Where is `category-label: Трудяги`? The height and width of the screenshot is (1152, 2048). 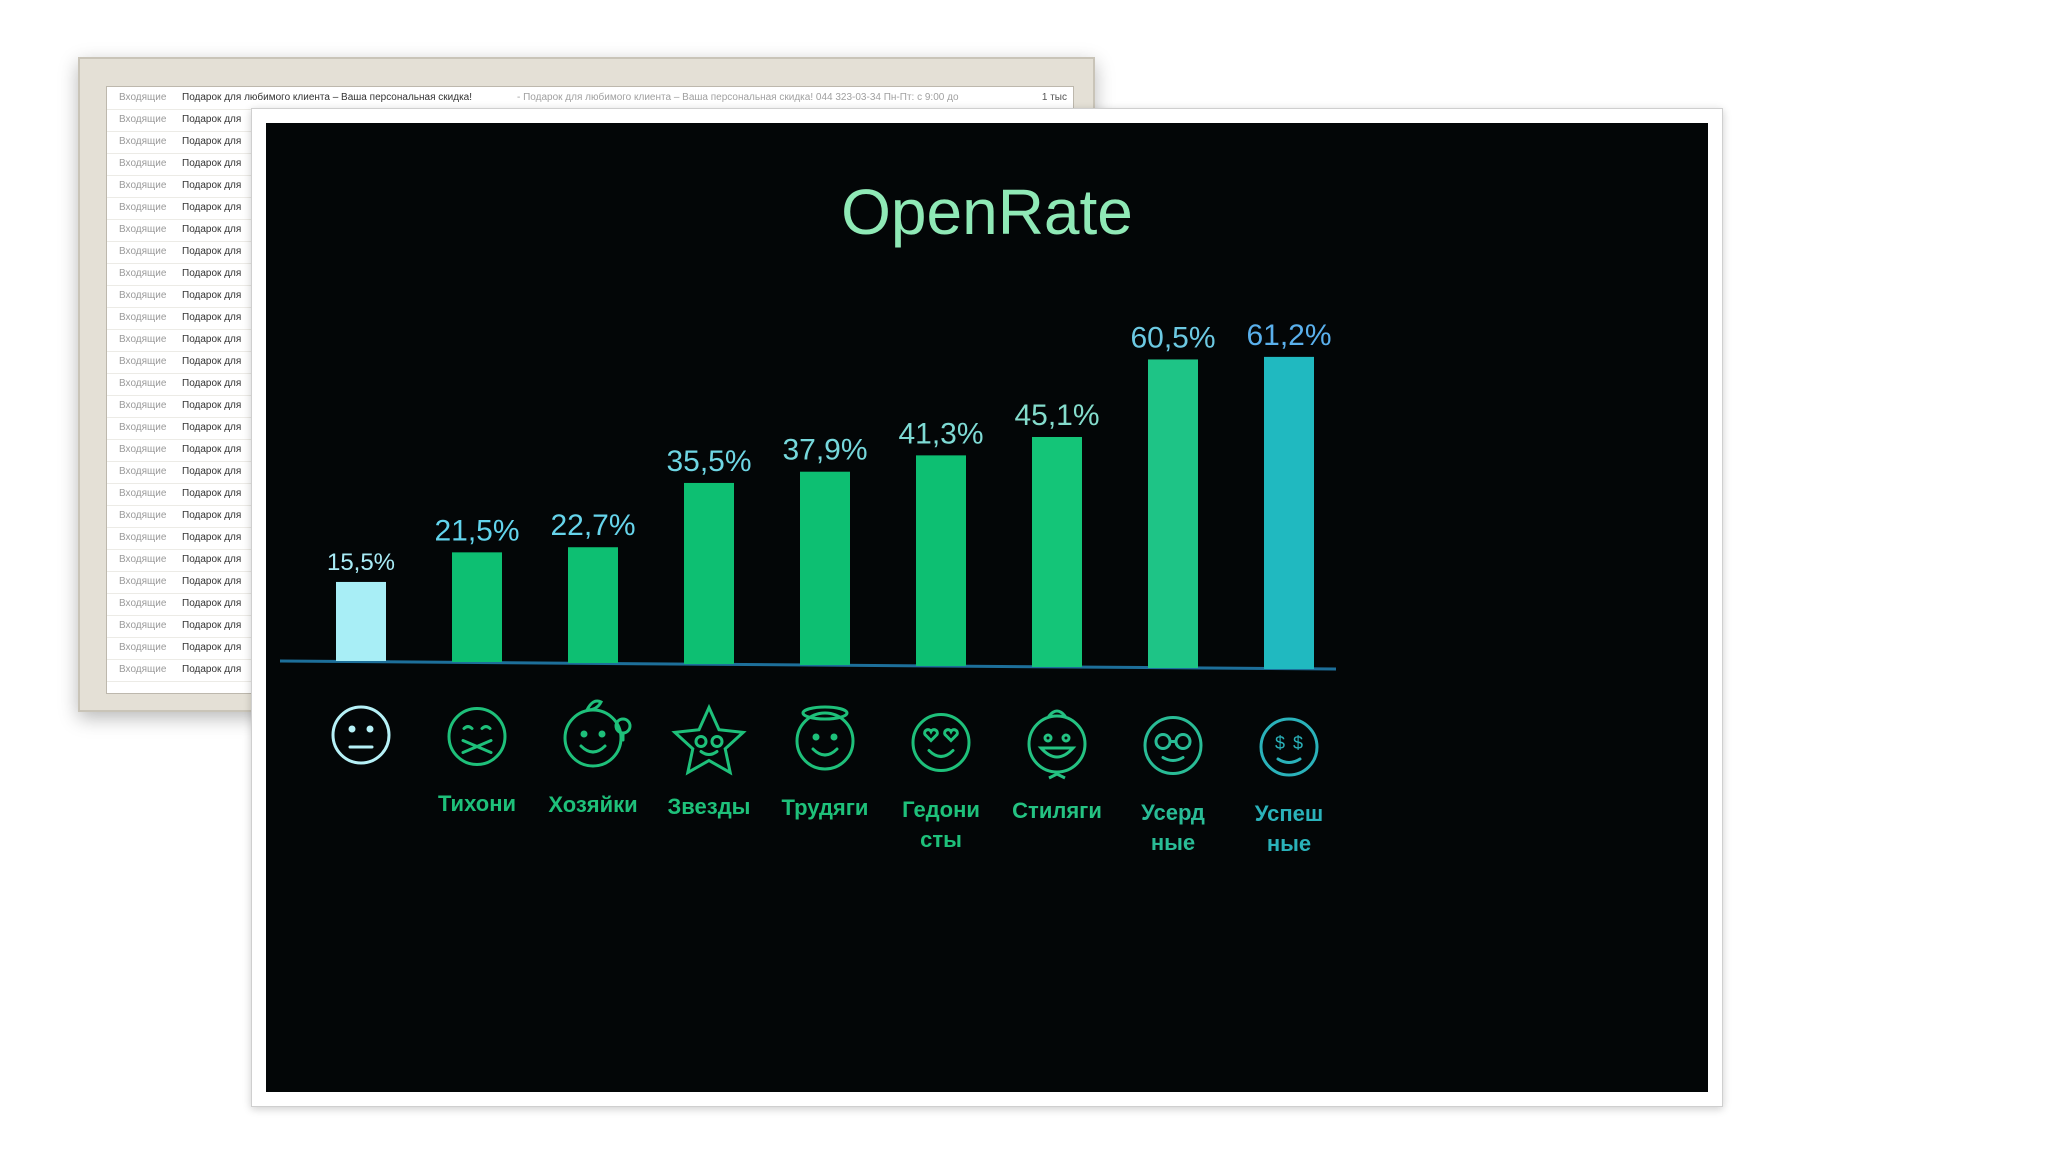
category-label: Трудяги is located at coordinates (825, 807).